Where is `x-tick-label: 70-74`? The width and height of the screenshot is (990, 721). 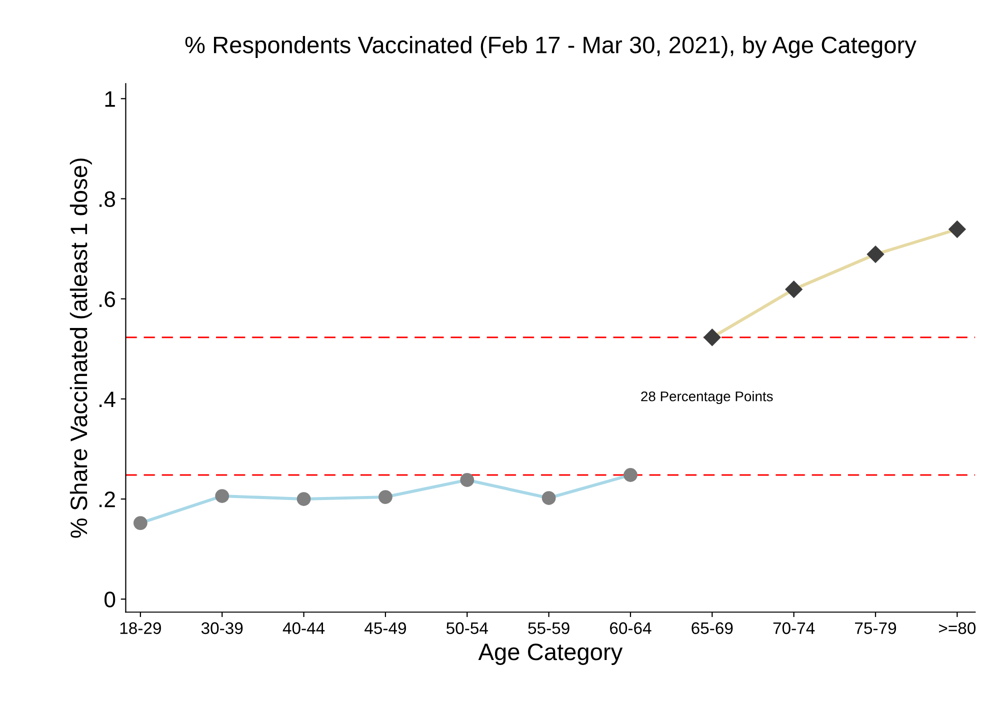 x-tick-label: 70-74 is located at coordinates (794, 628).